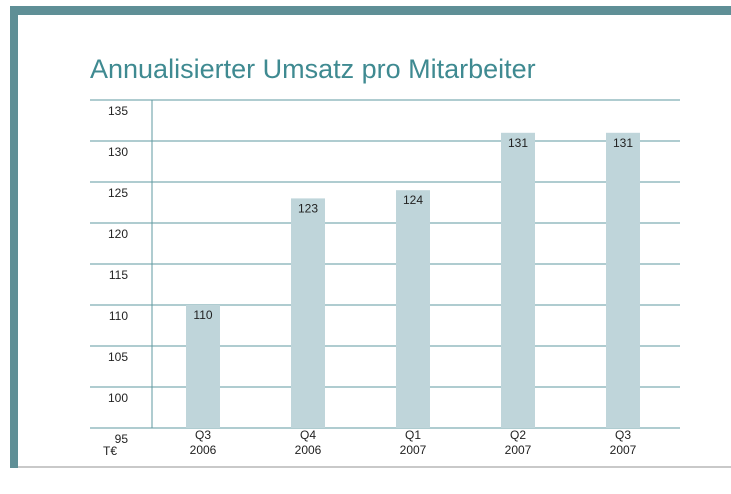 The image size is (731, 494). Describe the element at coordinates (118, 152) in the screenshot. I see `y-tick-label: 130` at that location.